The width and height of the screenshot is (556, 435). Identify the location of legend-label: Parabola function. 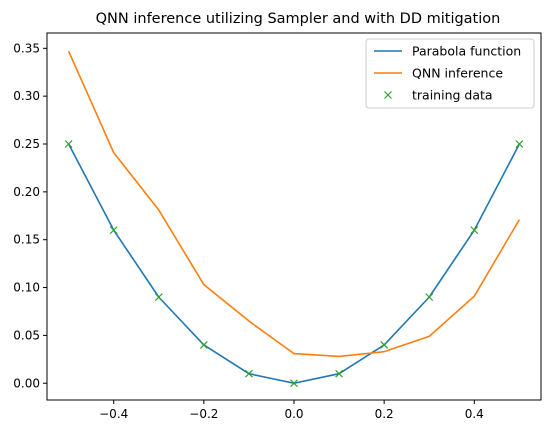
(466, 51).